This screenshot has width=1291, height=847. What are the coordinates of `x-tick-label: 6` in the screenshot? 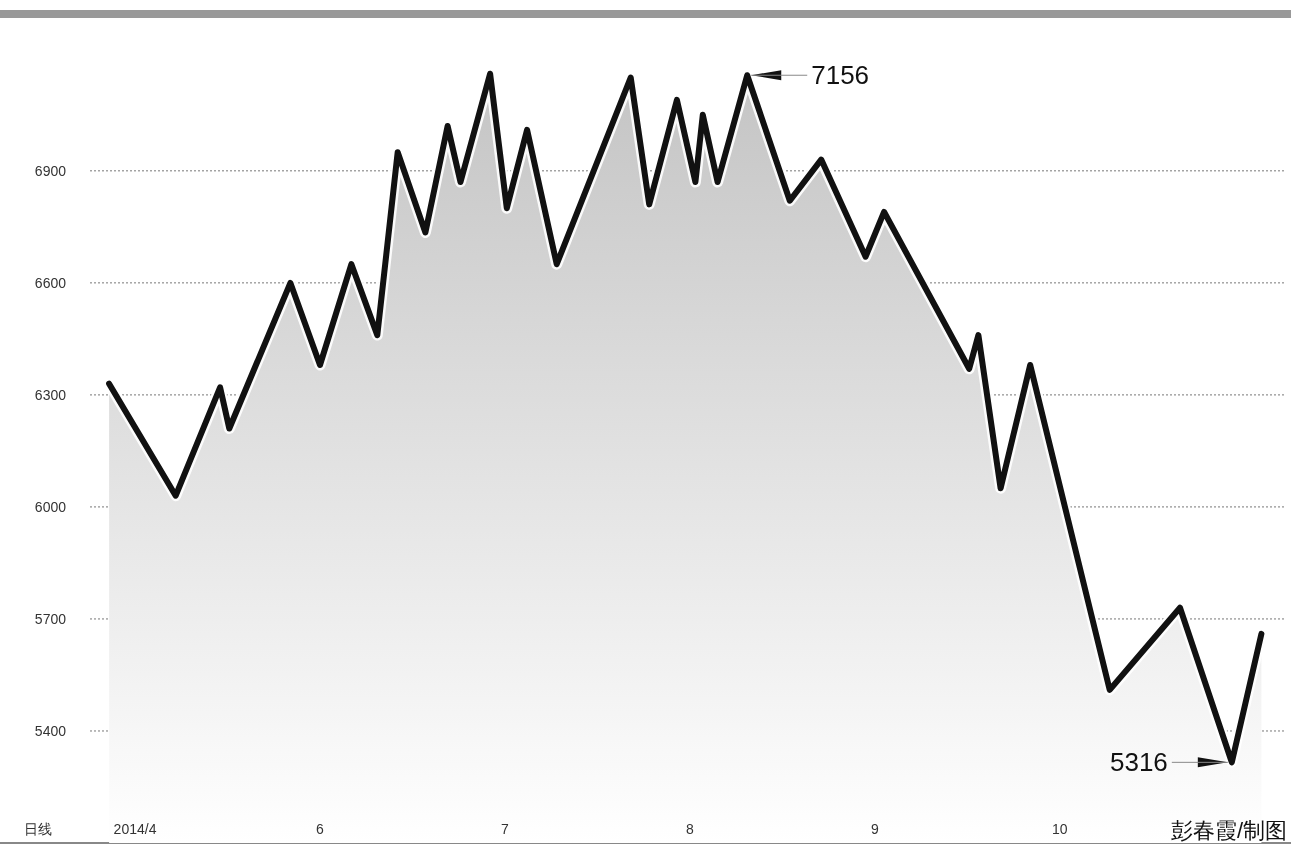 It's located at (320, 829).